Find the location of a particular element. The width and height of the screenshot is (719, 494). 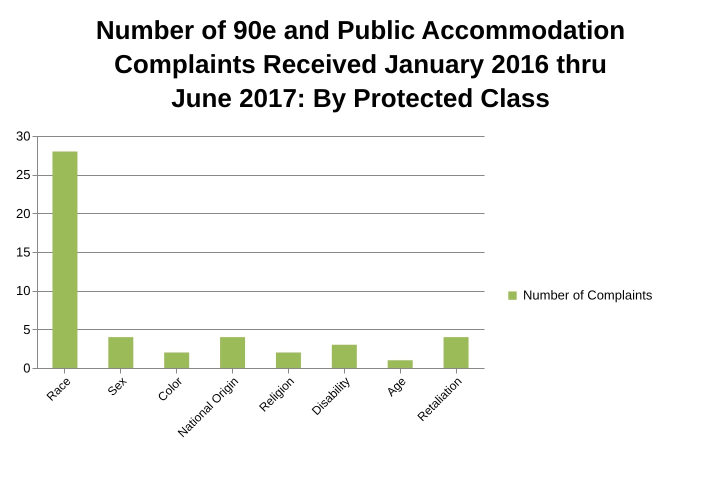

y-tick-label: 25 is located at coordinates (23, 174).